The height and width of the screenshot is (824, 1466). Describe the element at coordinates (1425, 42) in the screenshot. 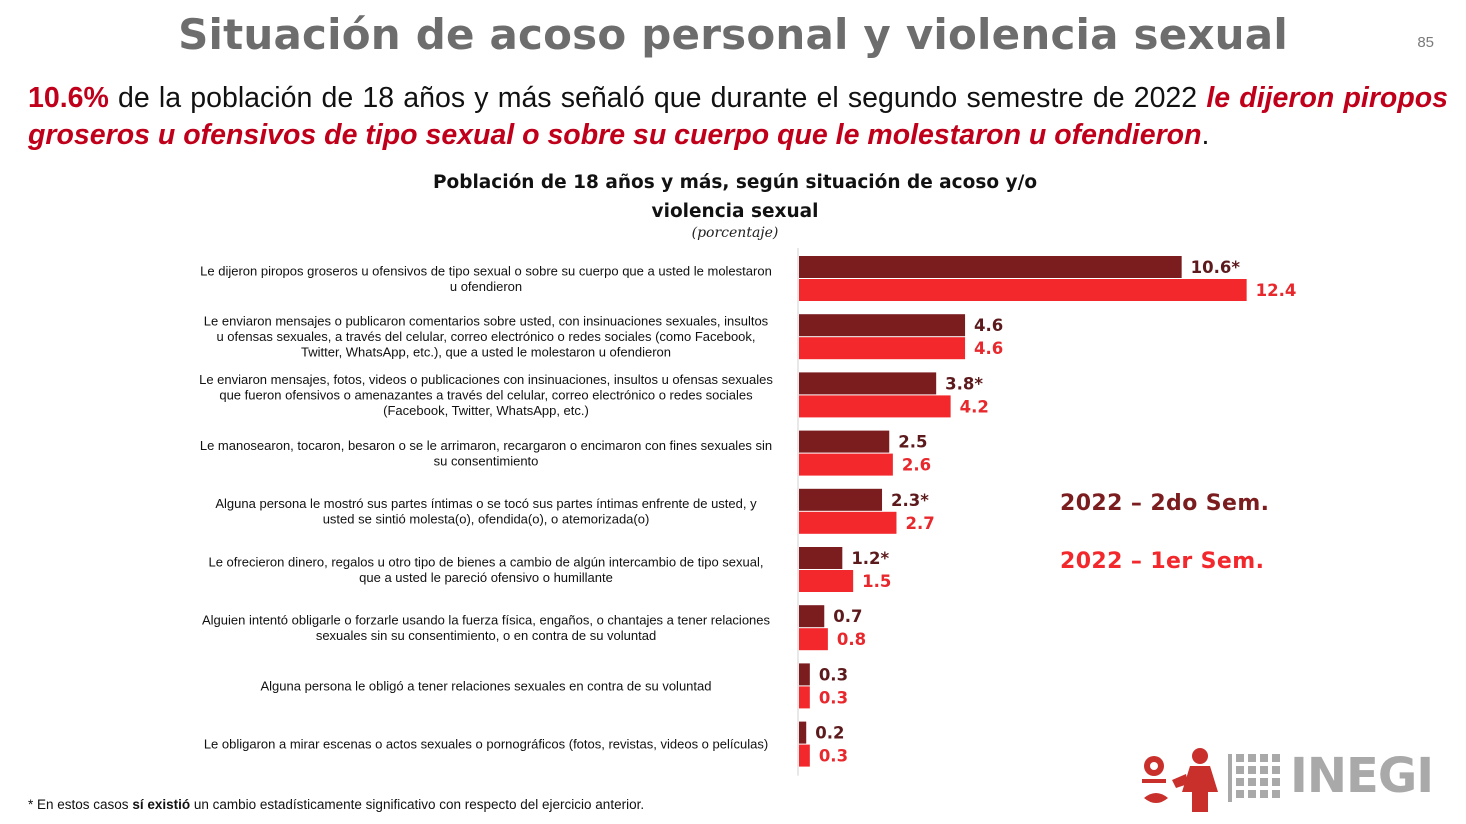

I see `page-number: 85` at that location.